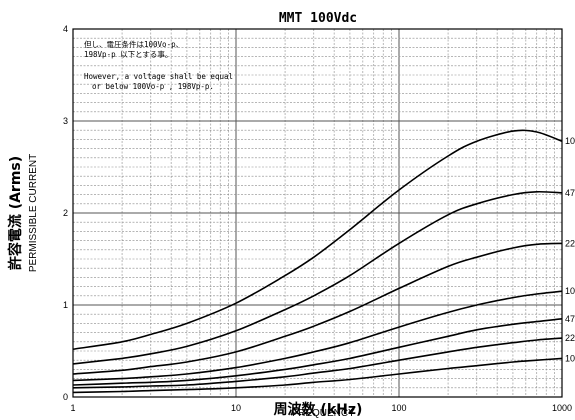 The height and width of the screenshot is (420, 575). Describe the element at coordinates (65, 29) in the screenshot. I see `y-tick-label: 4` at that location.